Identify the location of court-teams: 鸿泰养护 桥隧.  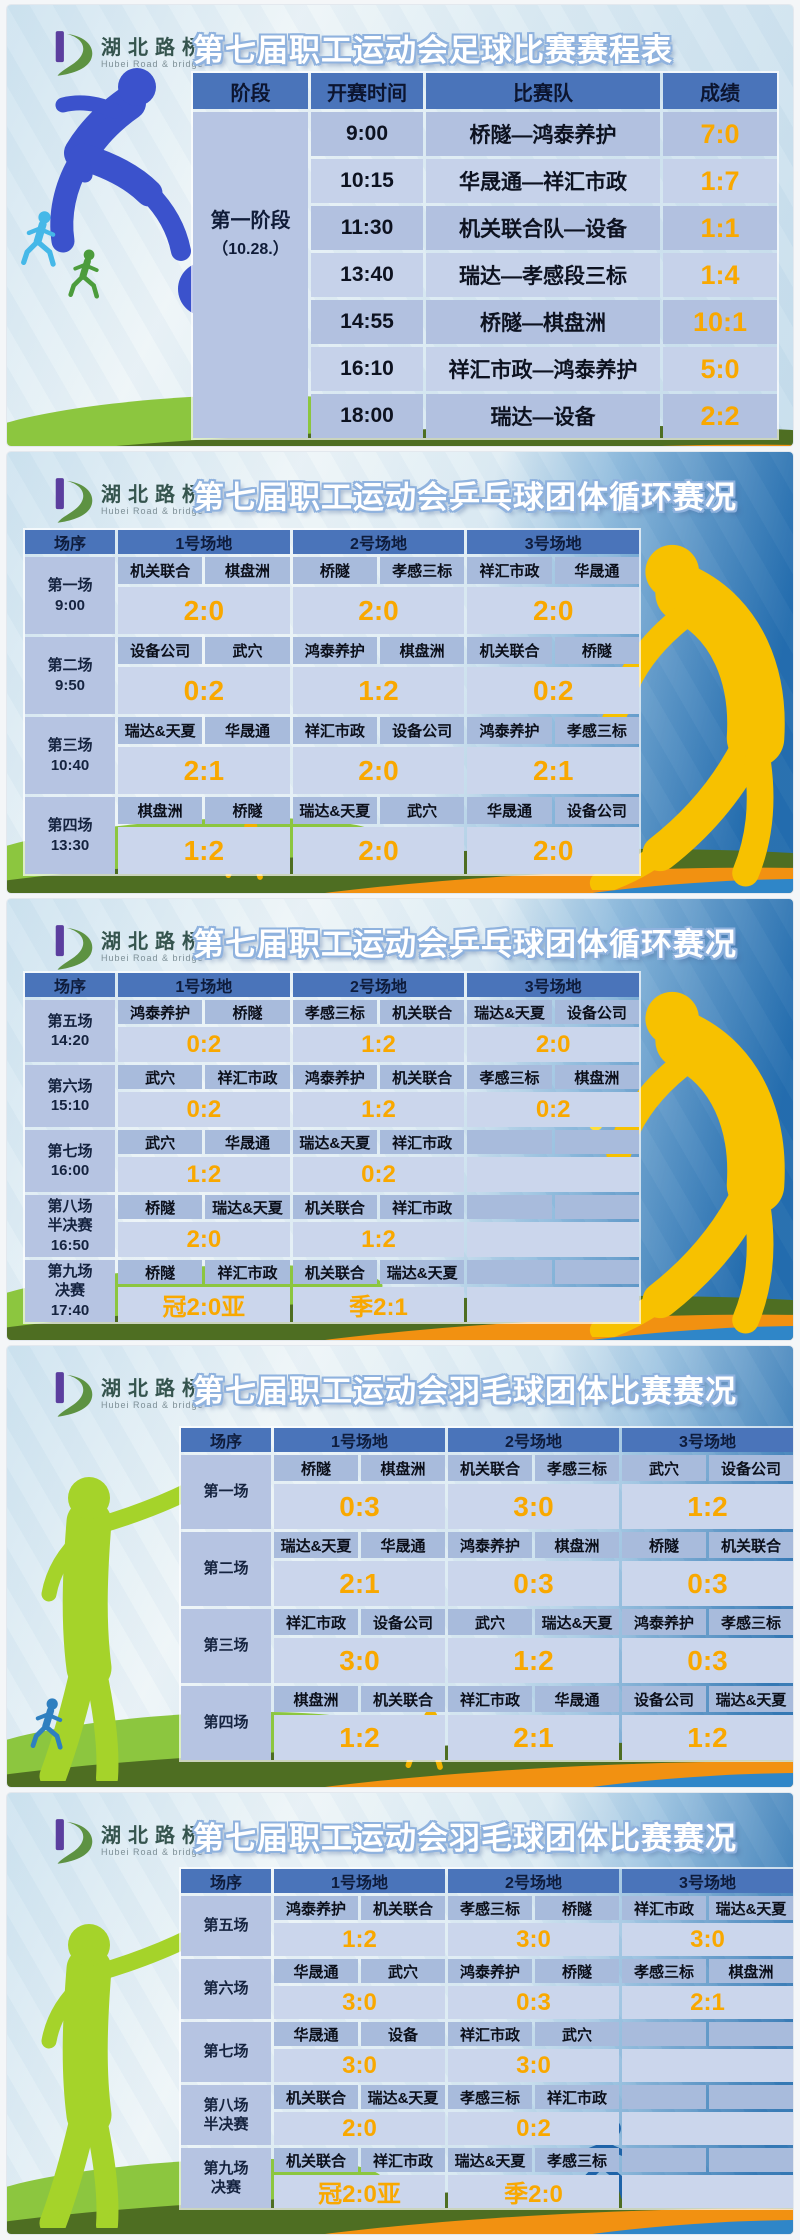
(204, 1012).